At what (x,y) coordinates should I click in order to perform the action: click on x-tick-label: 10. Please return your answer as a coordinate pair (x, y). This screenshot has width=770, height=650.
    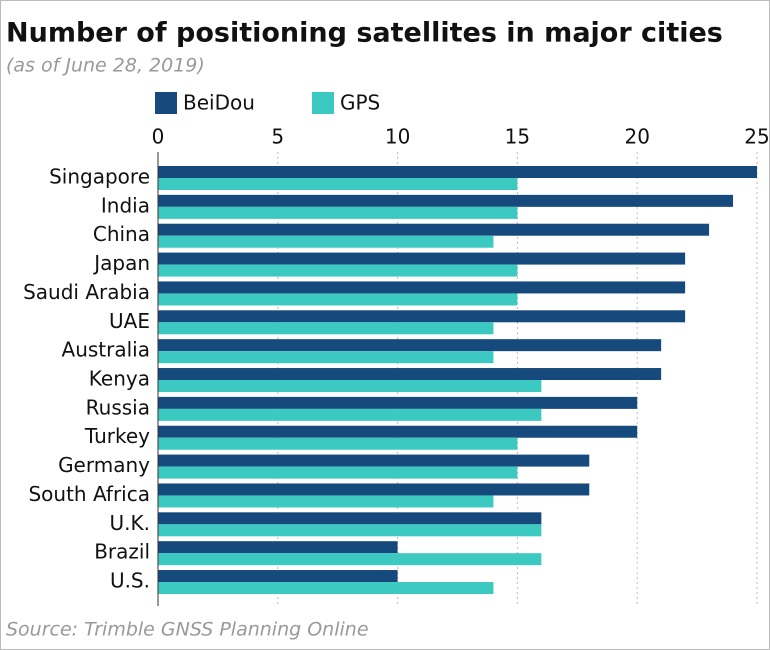
    Looking at the image, I should click on (397, 137).